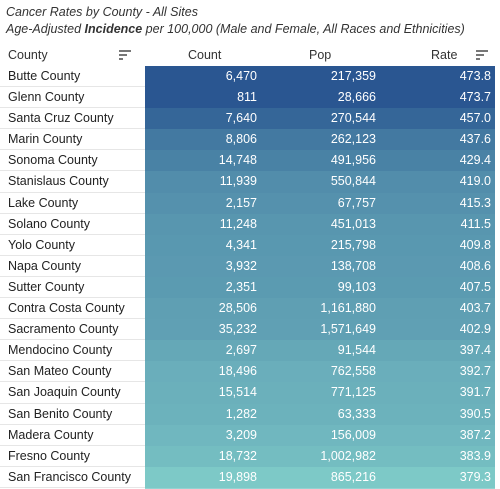 The height and width of the screenshot is (489, 500). I want to click on pop-cell: 1,571,649, so click(348, 329).